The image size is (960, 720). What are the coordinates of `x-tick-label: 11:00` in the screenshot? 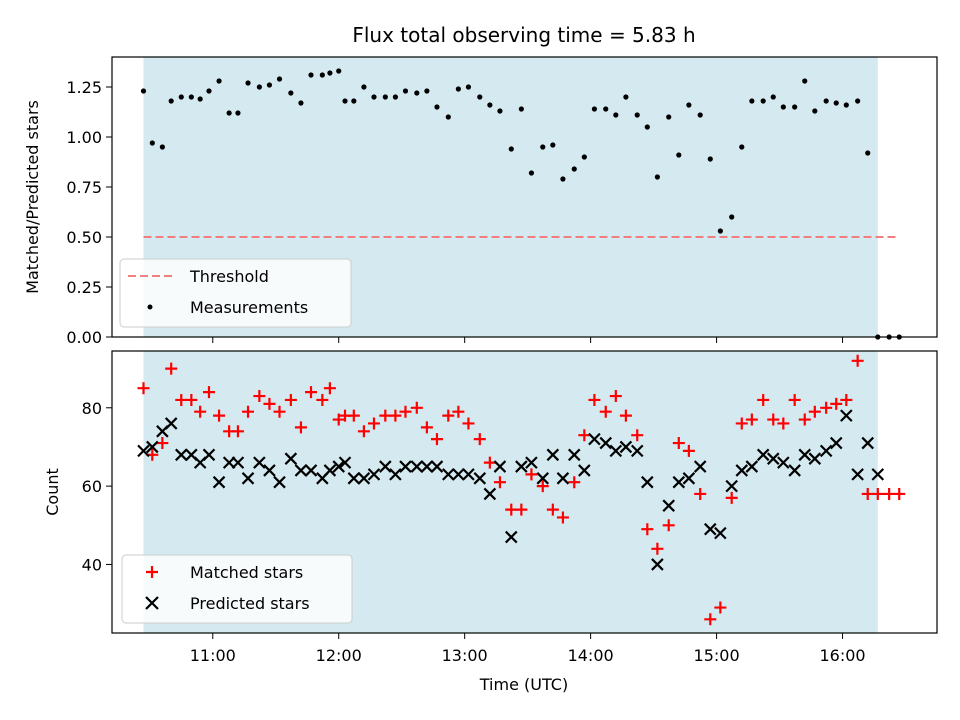 It's located at (213, 655).